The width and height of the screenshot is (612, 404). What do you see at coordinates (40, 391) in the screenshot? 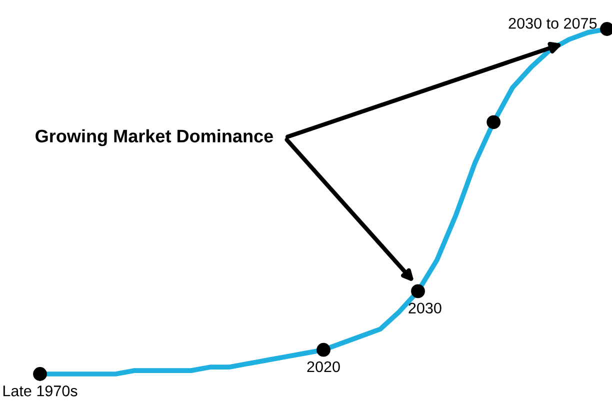
I see `annotation: Late 1970s` at bounding box center [40, 391].